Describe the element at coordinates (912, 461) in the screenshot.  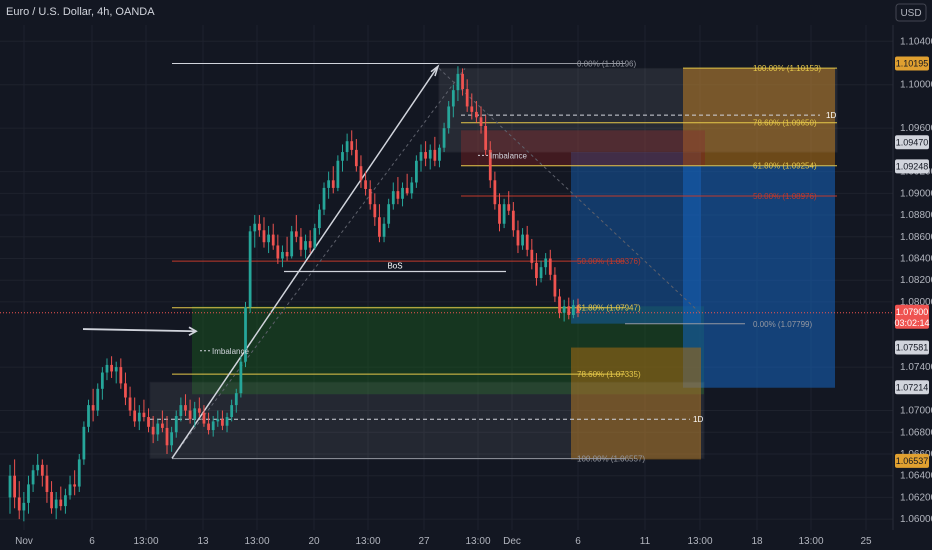
I see `price-tag-label: 1.06537` at that location.